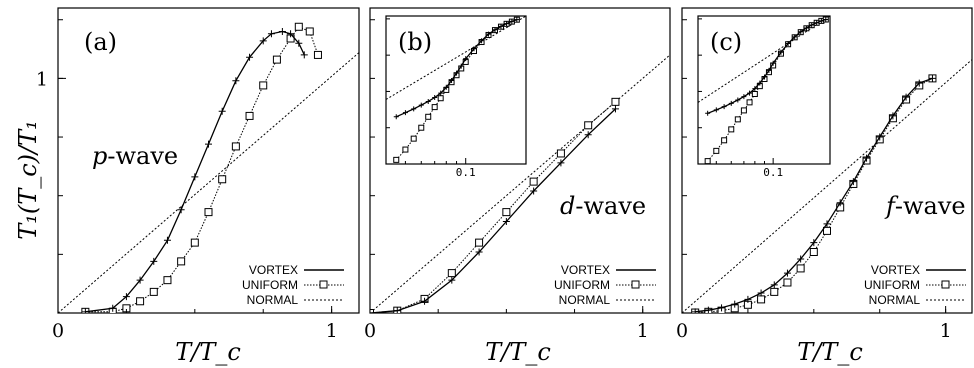  I want to click on panel-c-legend: VORTEX UNIFORM NORMAL, so click(915, 285).